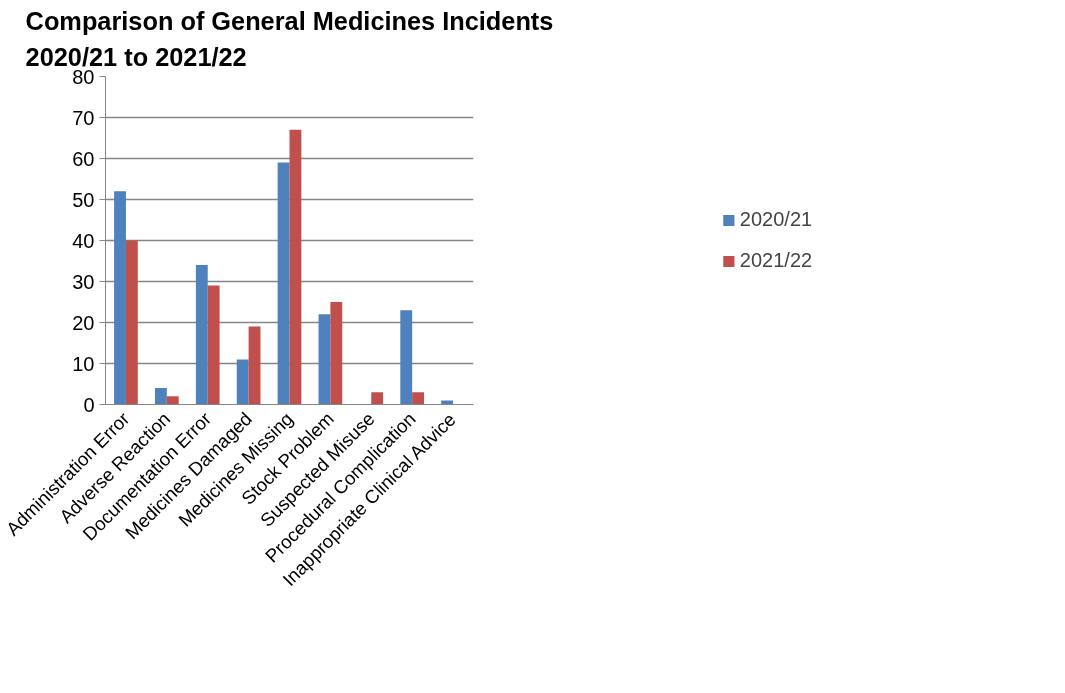  What do you see at coordinates (83, 281) in the screenshot?
I see `y-tick-label: 30` at bounding box center [83, 281].